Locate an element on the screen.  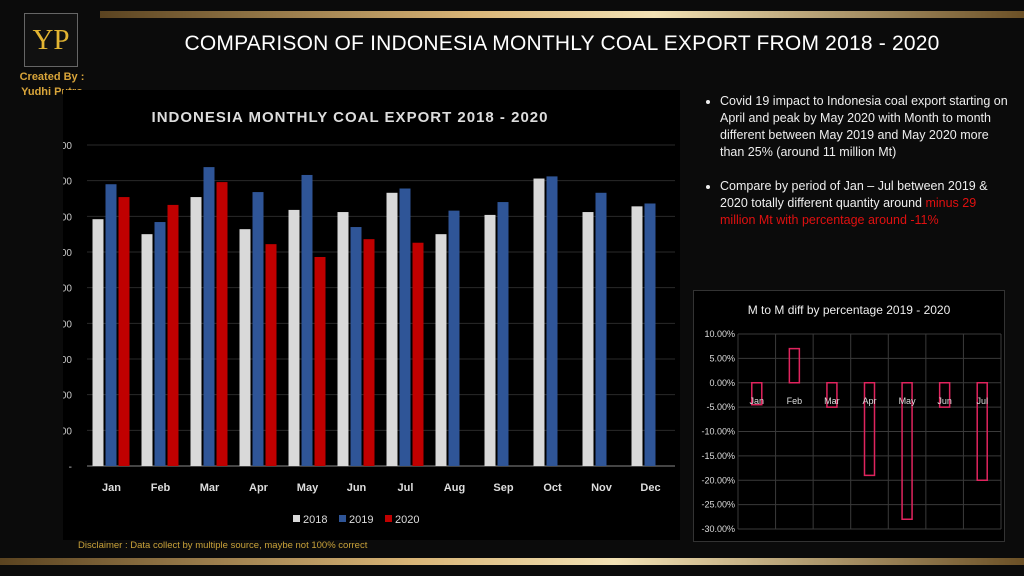
bar-2018-Sep is located at coordinates (490, 340).